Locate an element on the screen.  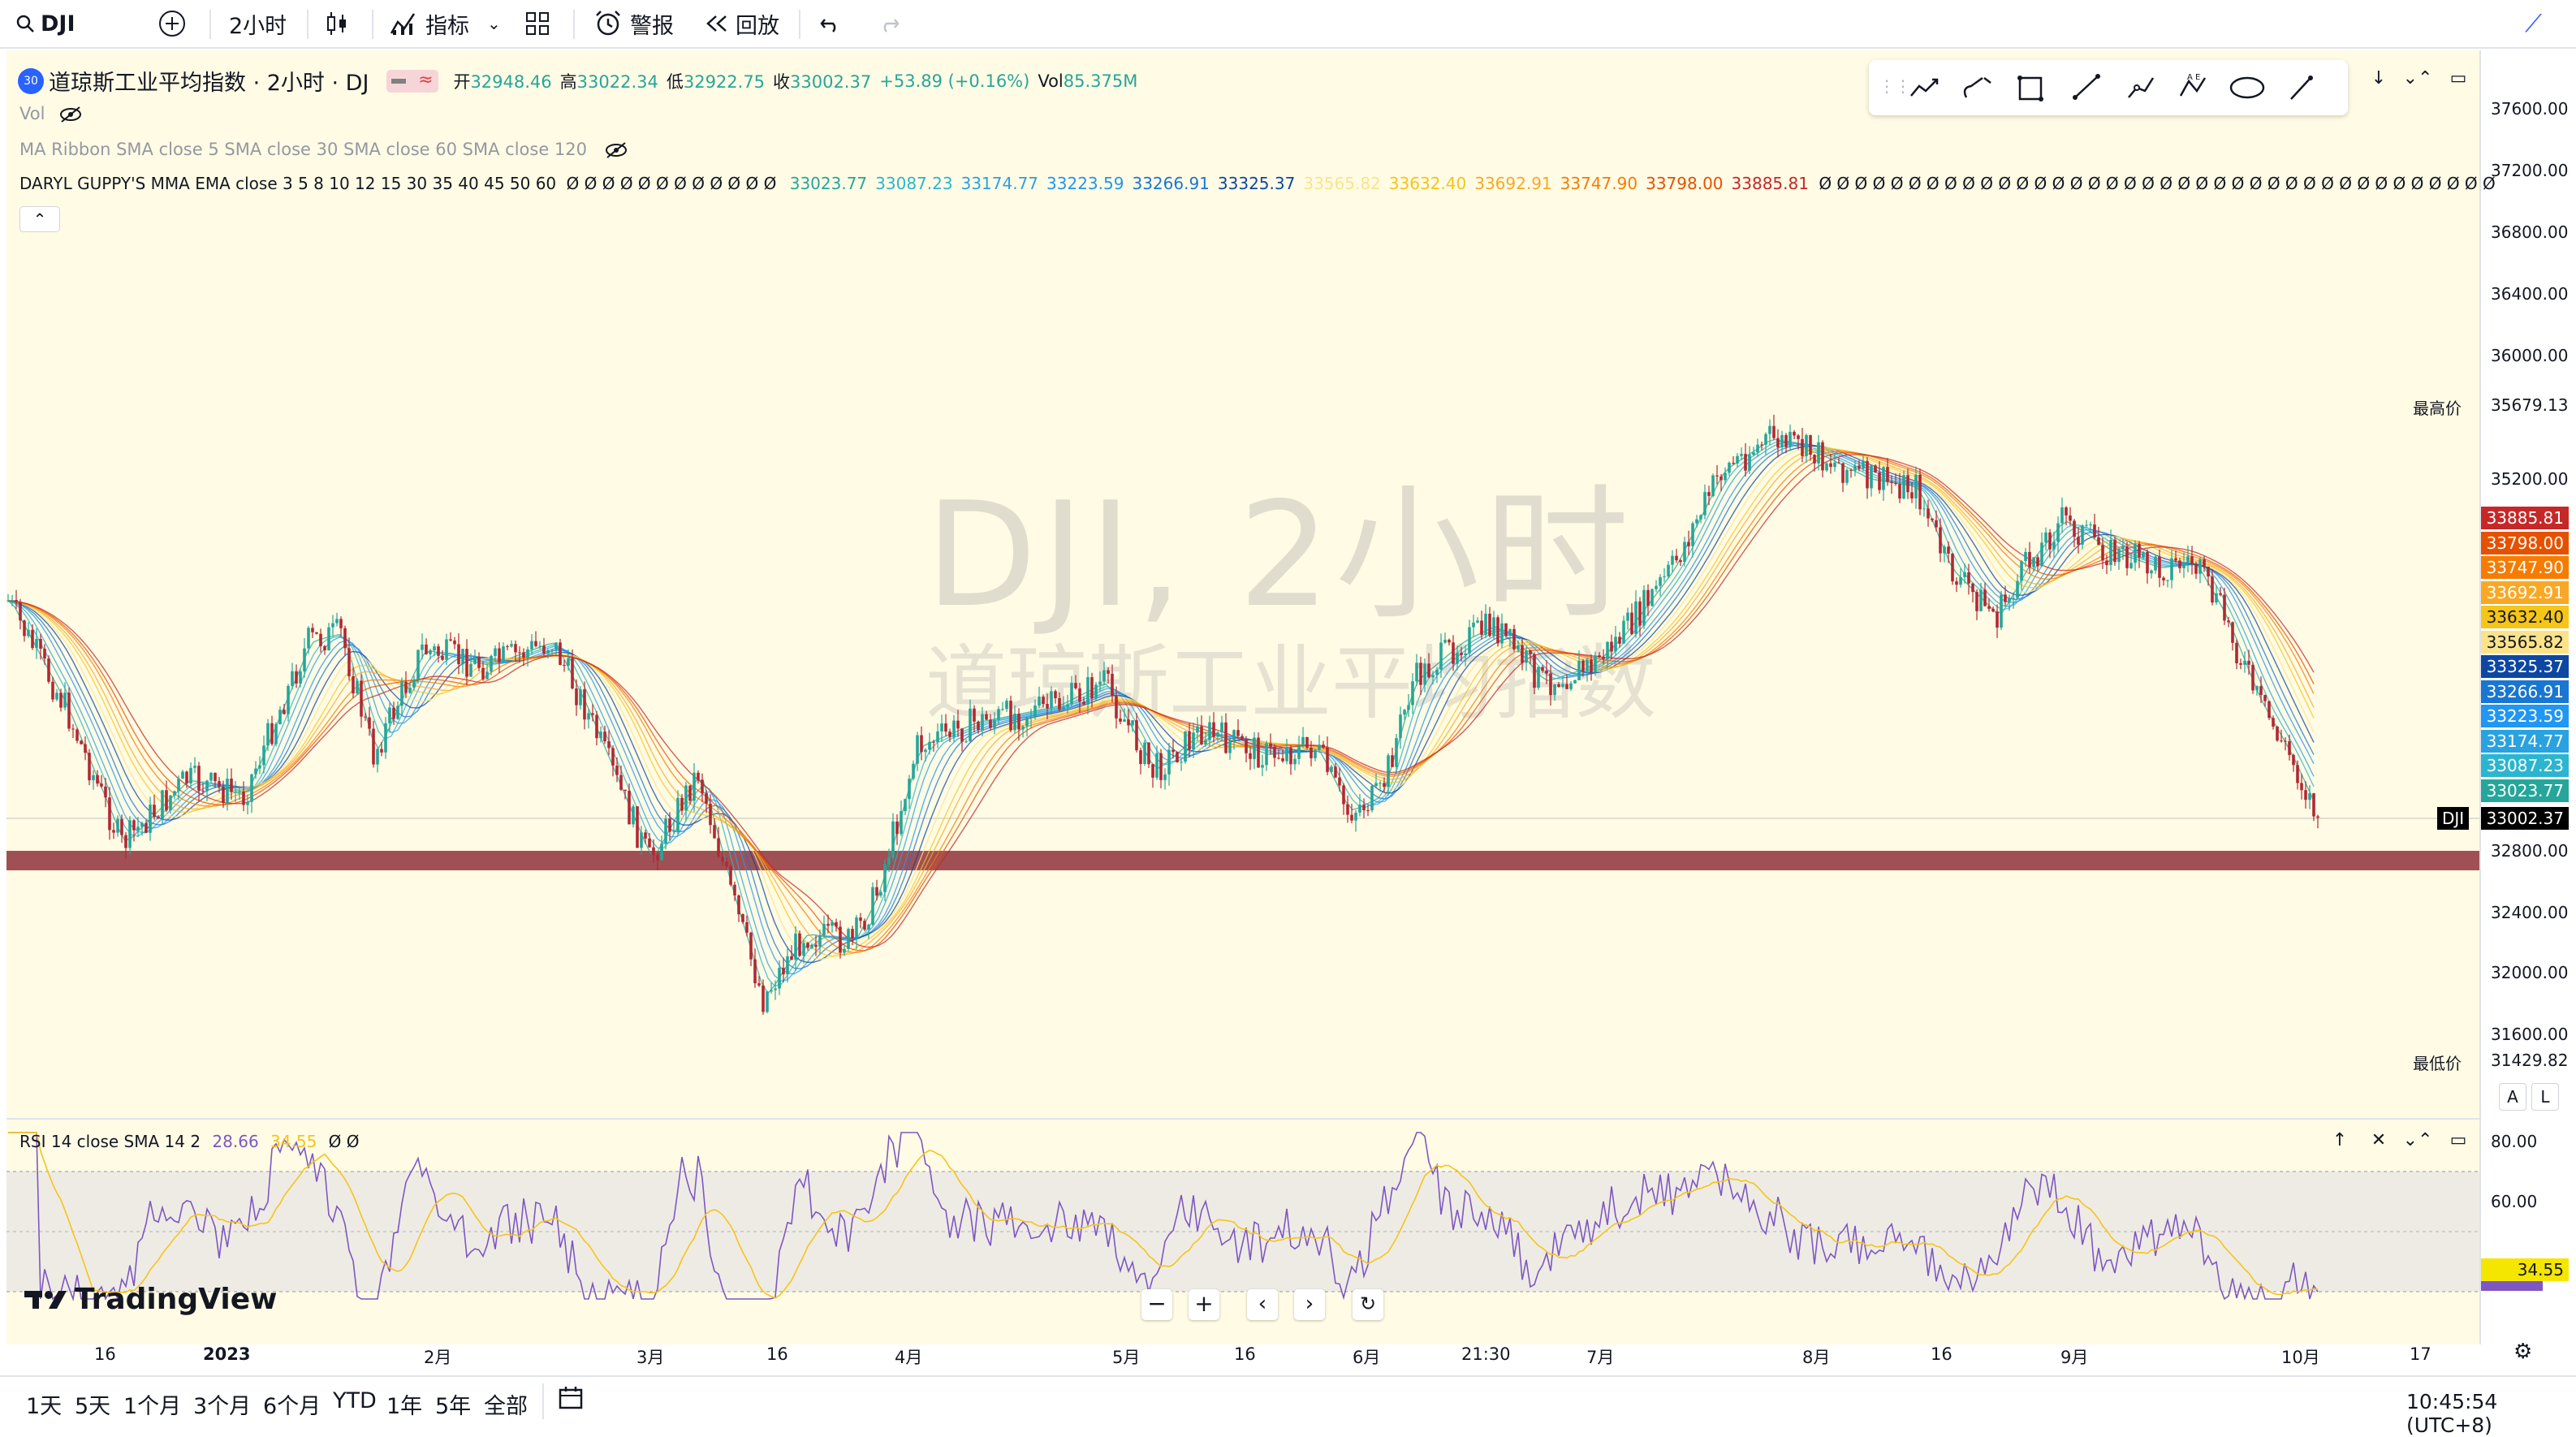
svg-text: A E is located at coordinates (2193, 77).